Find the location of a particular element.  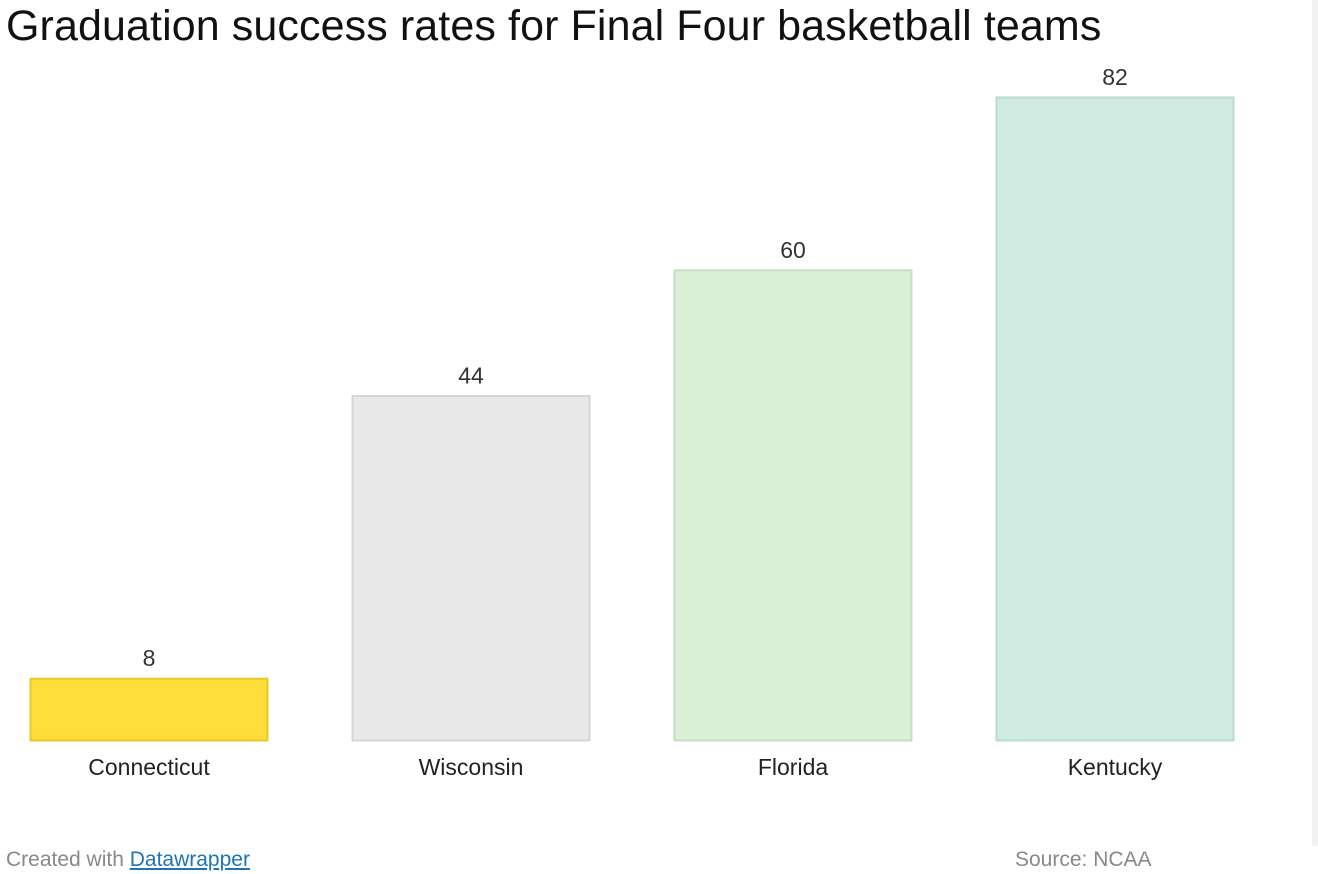

value-label-connecticut: 8 is located at coordinates (149, 658).